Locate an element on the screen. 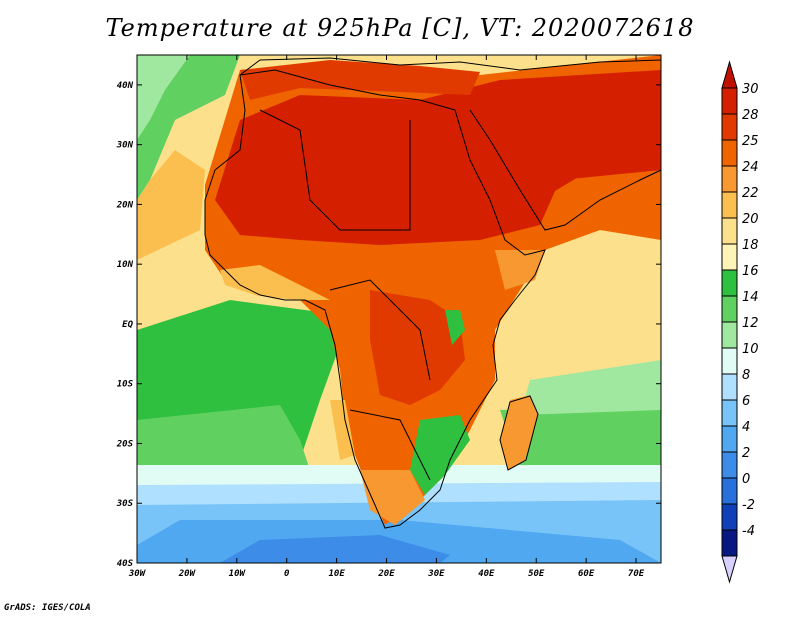  colorbar-label: 30 is located at coordinates (750, 89).